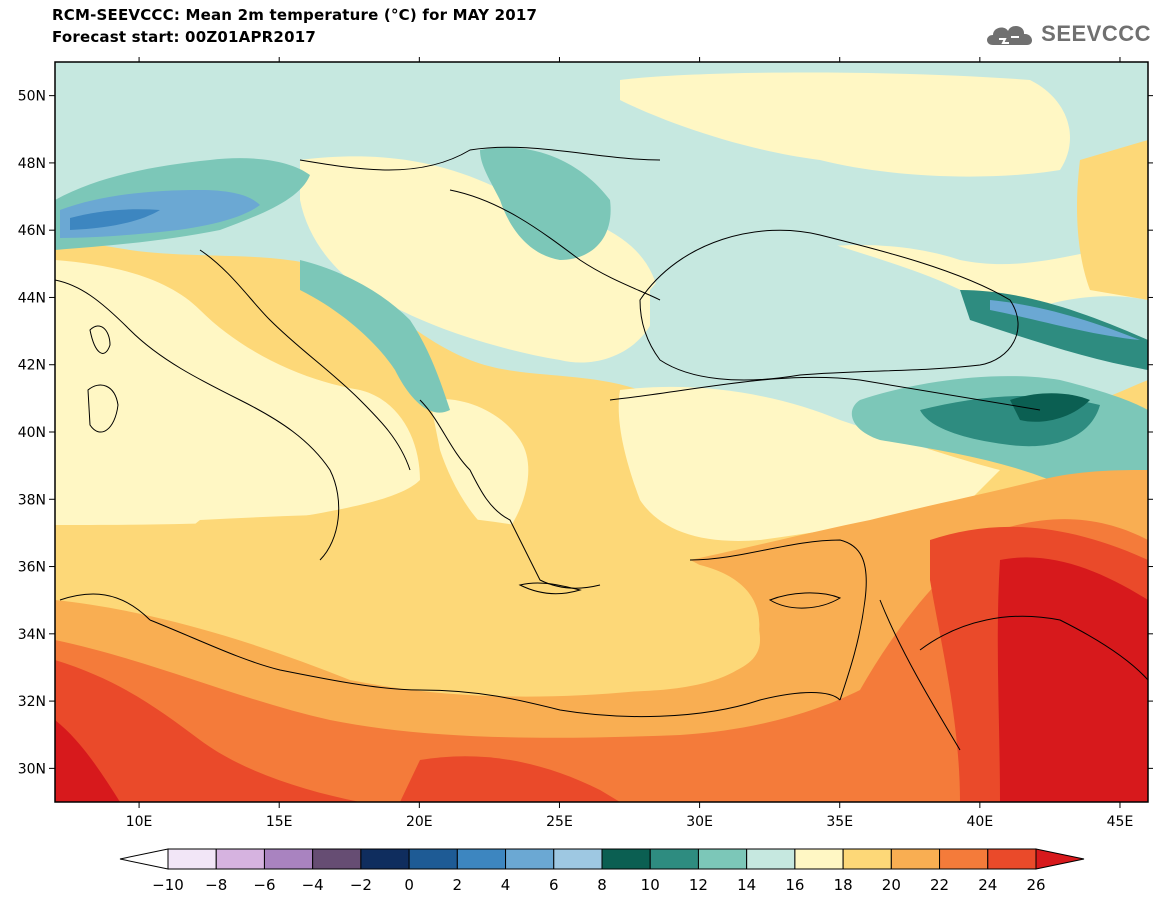  Describe the element at coordinates (264, 885) in the screenshot. I see `colorbar-label: −6` at that location.